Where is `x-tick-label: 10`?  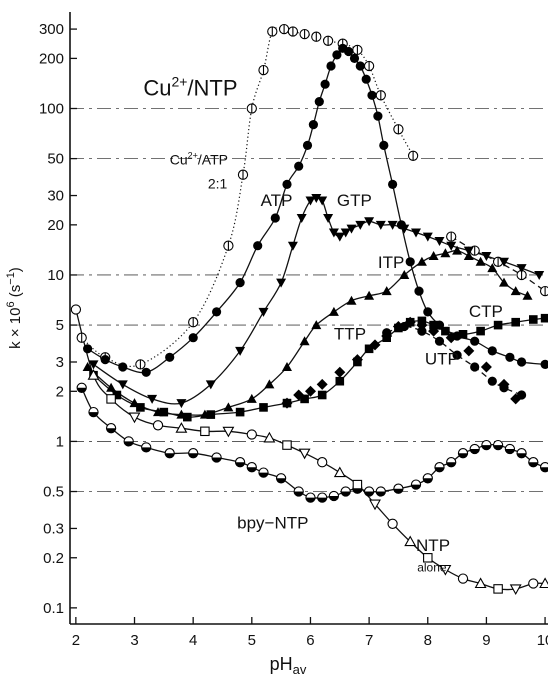 x-tick-label: 10 is located at coordinates (542, 640).